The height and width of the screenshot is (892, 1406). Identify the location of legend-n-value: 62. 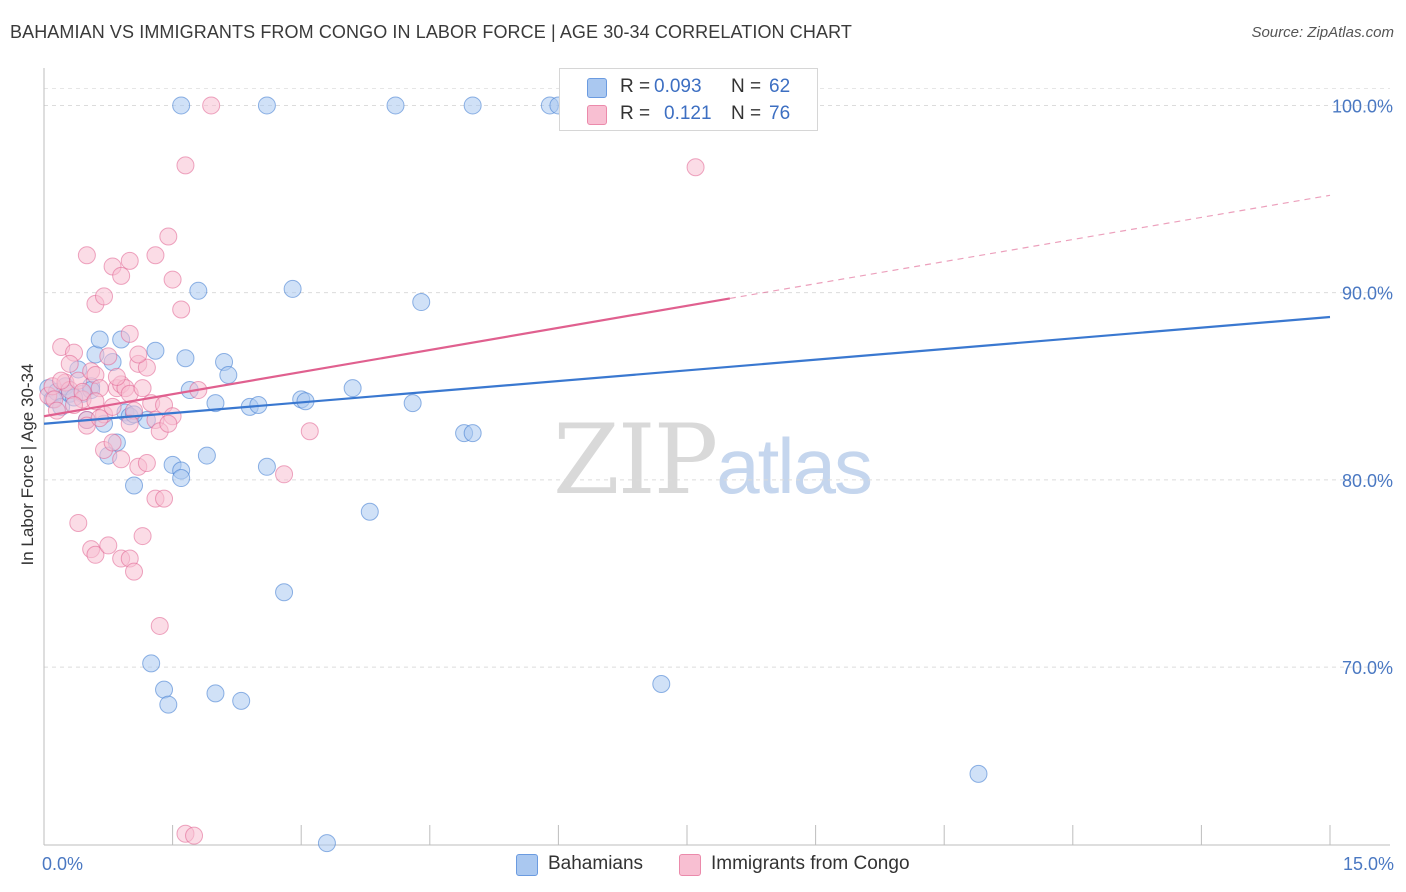
(780, 86).